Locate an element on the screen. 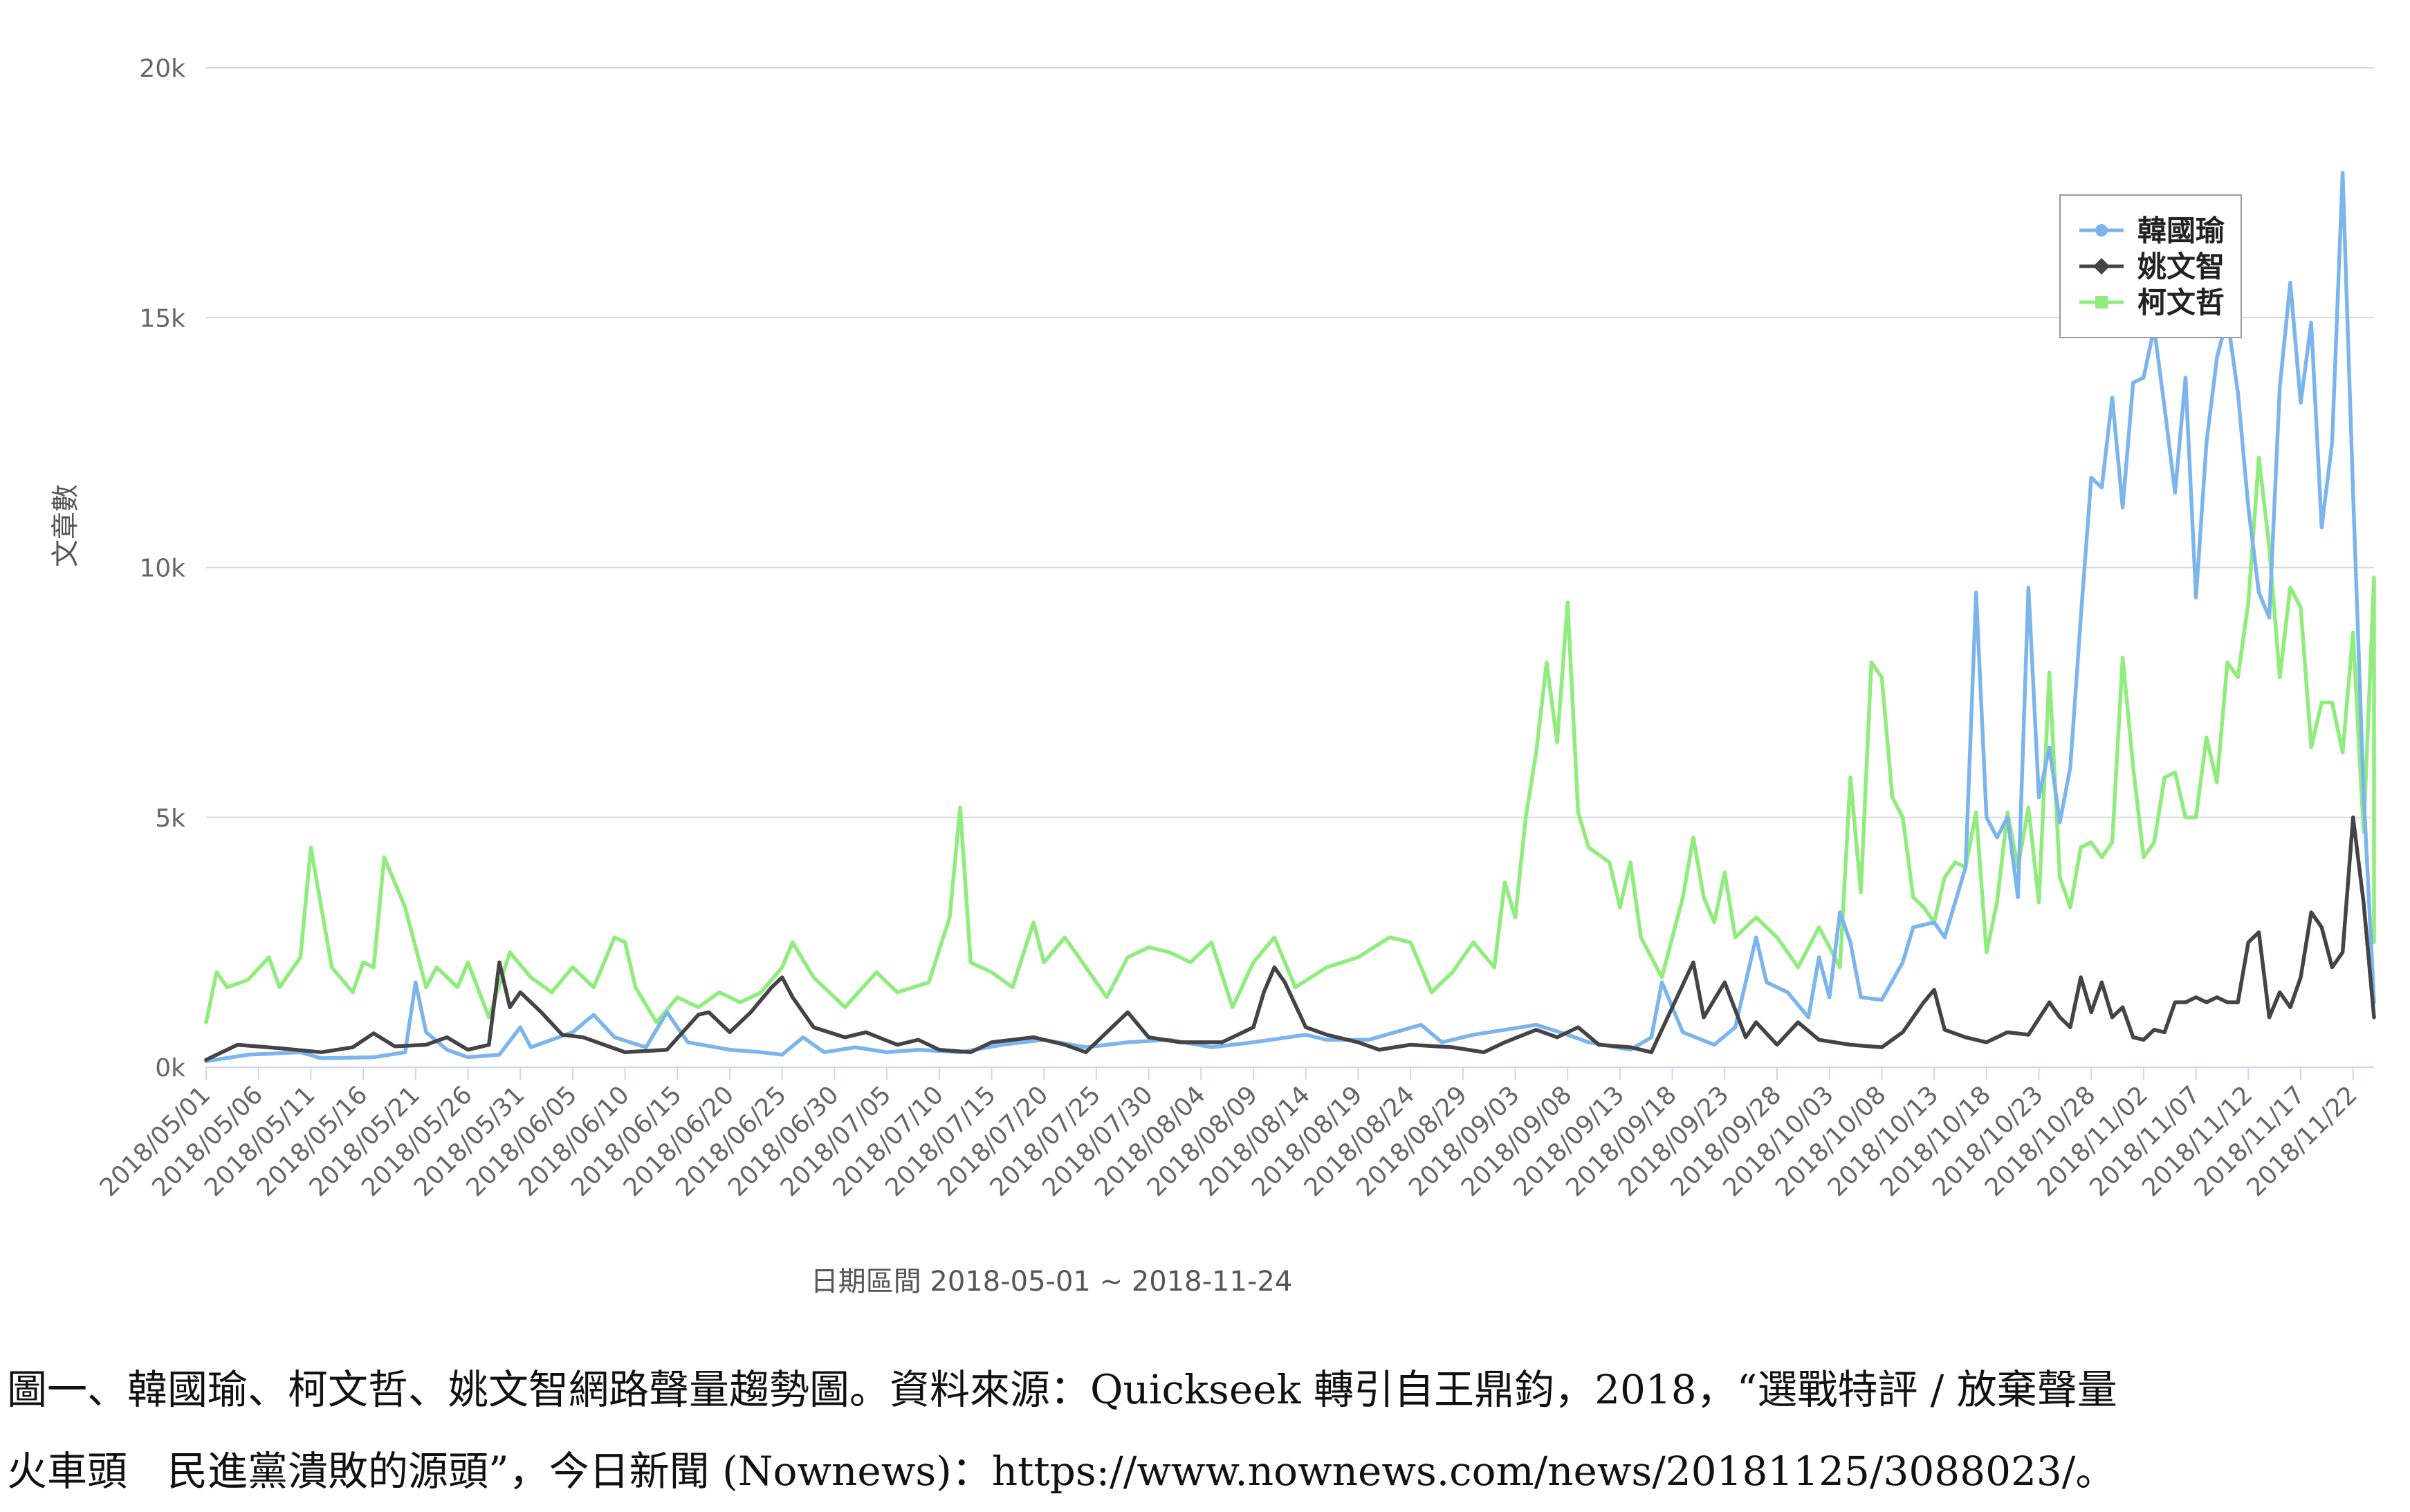  legend-label-0: 韓國瑜 is located at coordinates (2181, 231).